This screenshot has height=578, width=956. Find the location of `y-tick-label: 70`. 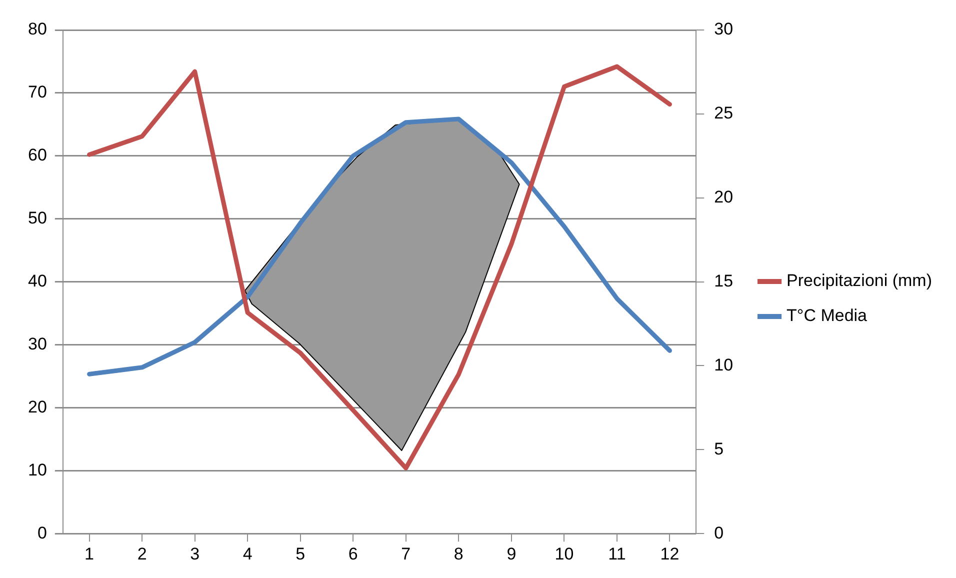

y-tick-label: 70 is located at coordinates (37, 92).